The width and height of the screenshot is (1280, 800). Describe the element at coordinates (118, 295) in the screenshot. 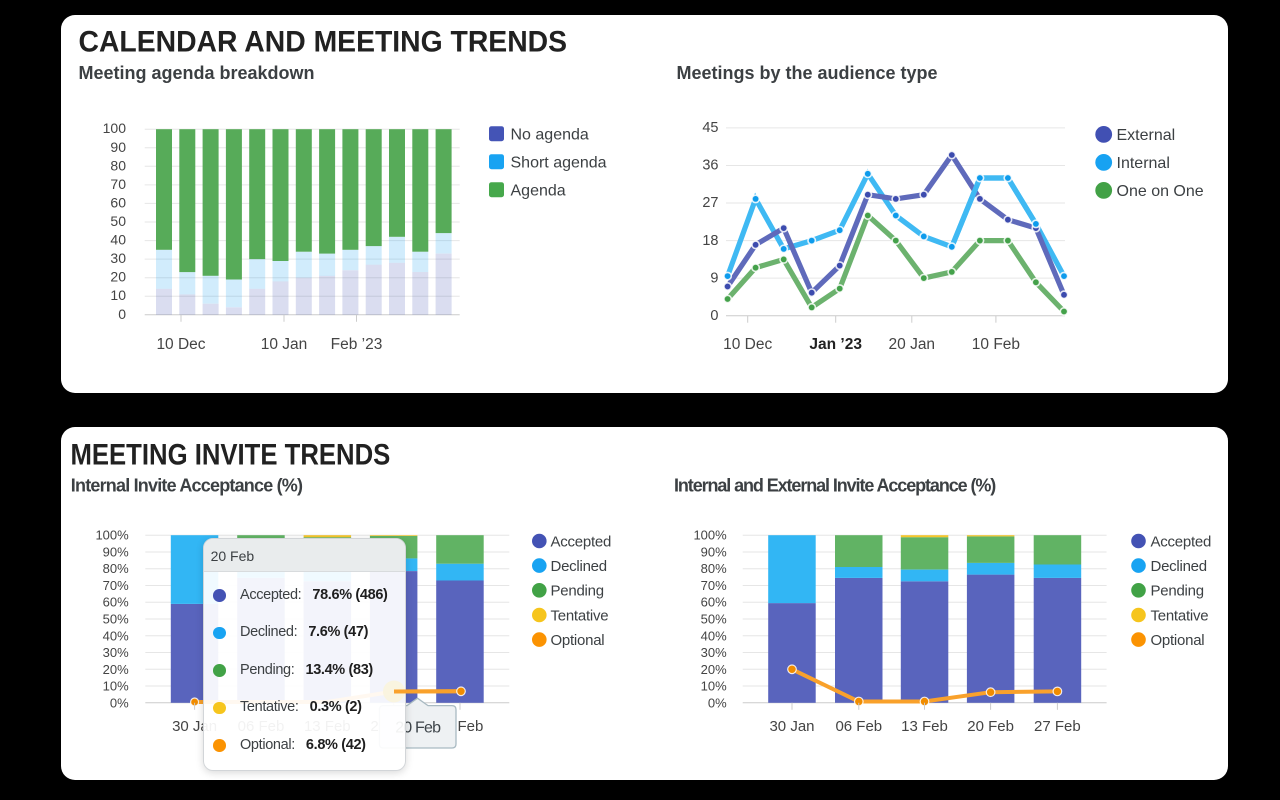

I see `svg-text: 10` at that location.